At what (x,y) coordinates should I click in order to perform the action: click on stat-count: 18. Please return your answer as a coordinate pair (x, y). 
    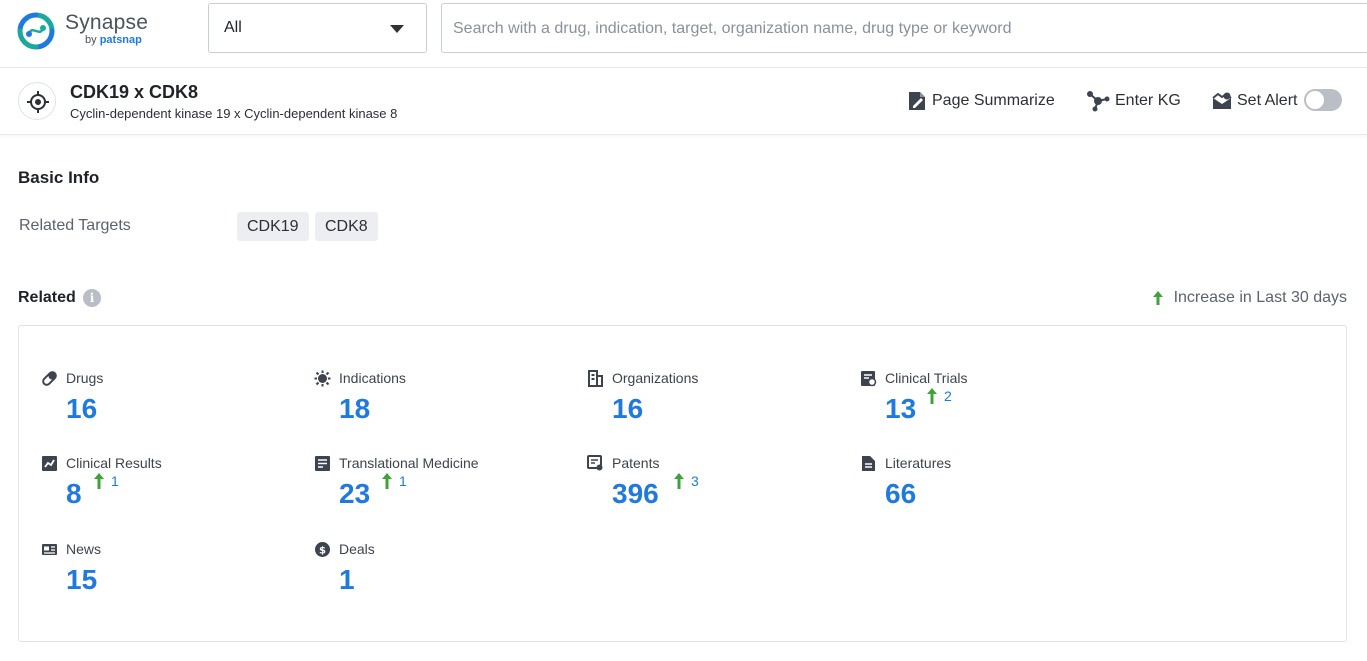
    Looking at the image, I should click on (354, 409).